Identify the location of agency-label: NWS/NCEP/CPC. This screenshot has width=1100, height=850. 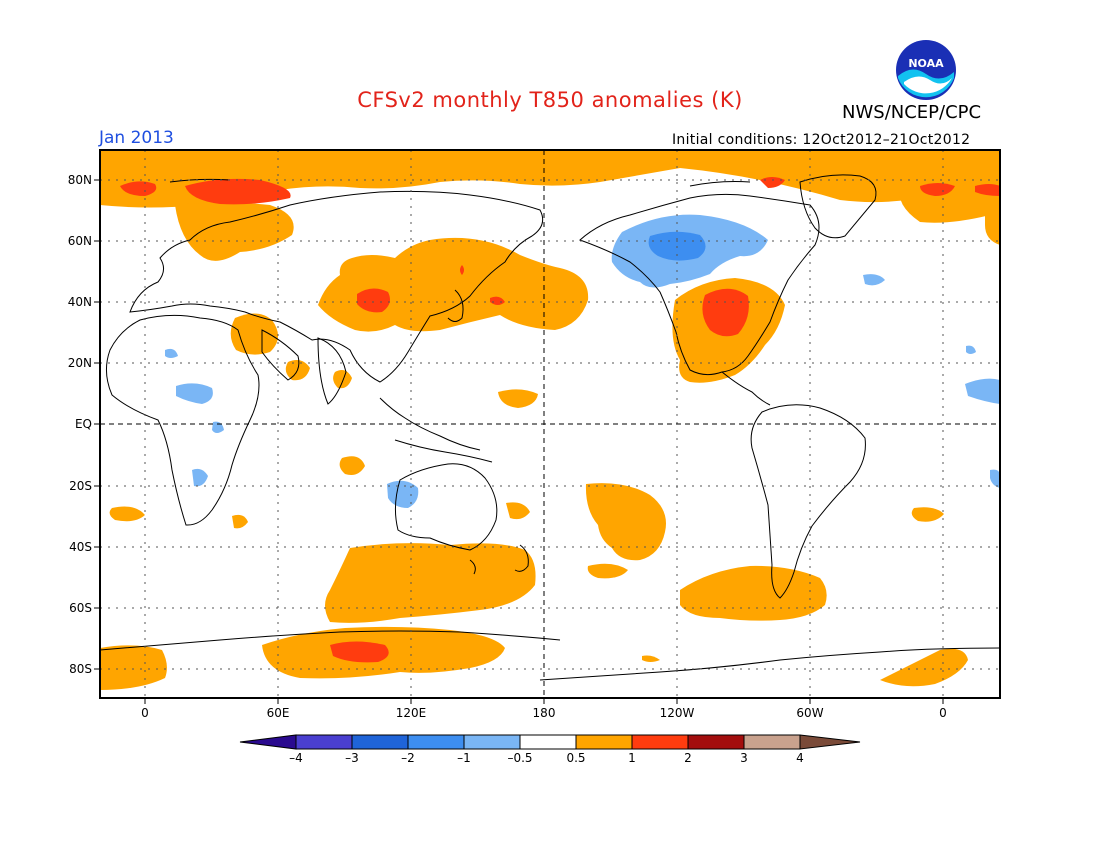
(912, 112).